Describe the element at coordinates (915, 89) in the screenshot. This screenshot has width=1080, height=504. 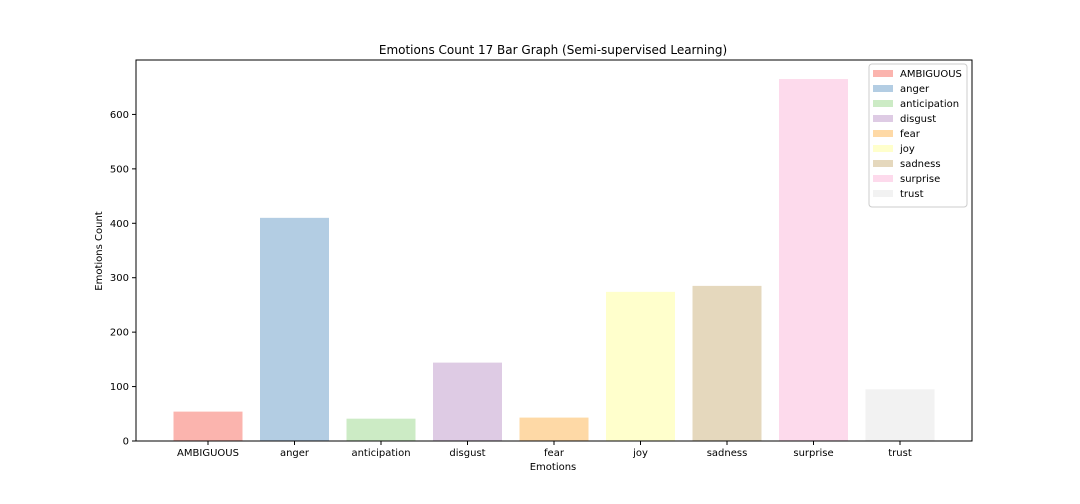
I see `legend-entry: anger` at that location.